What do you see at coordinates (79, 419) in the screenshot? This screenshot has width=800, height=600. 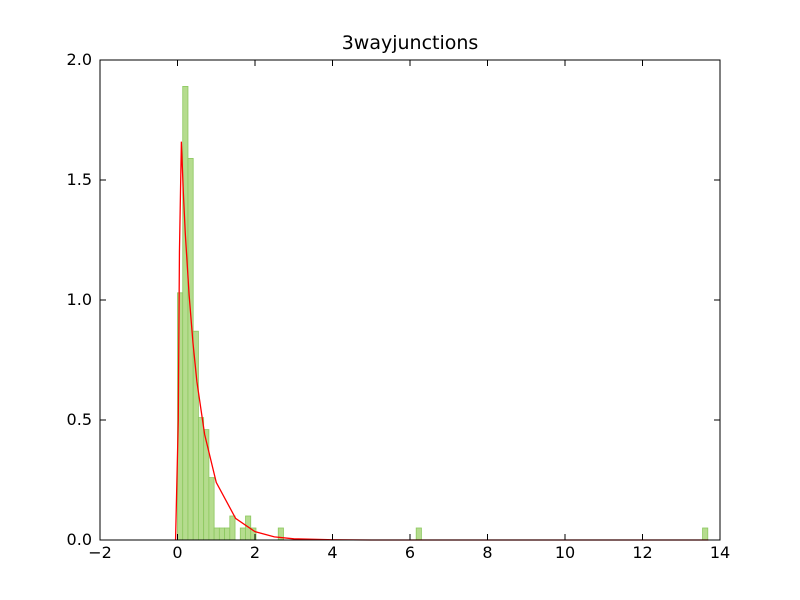 I see `y-tick-label: 0.5` at bounding box center [79, 419].